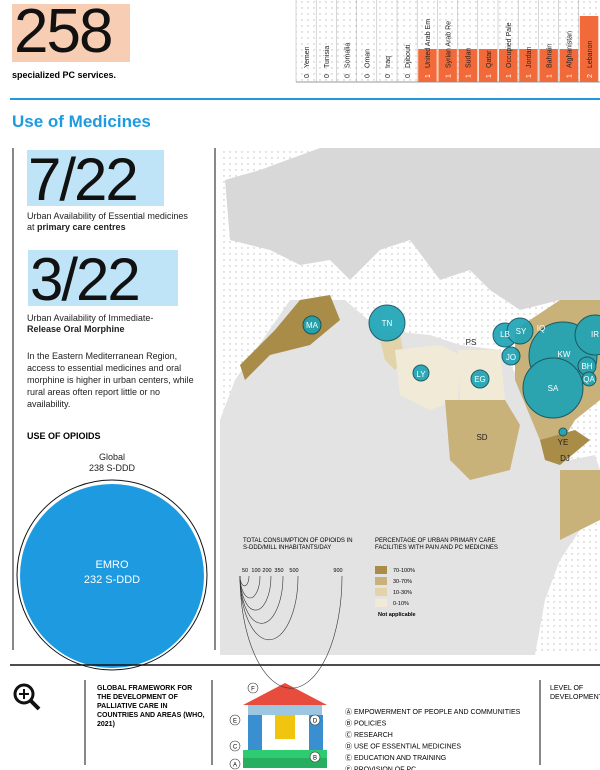 This screenshot has width=600, height=770. Describe the element at coordinates (570, 49) in the screenshot. I see `column-country: Afghanistan` at that location.